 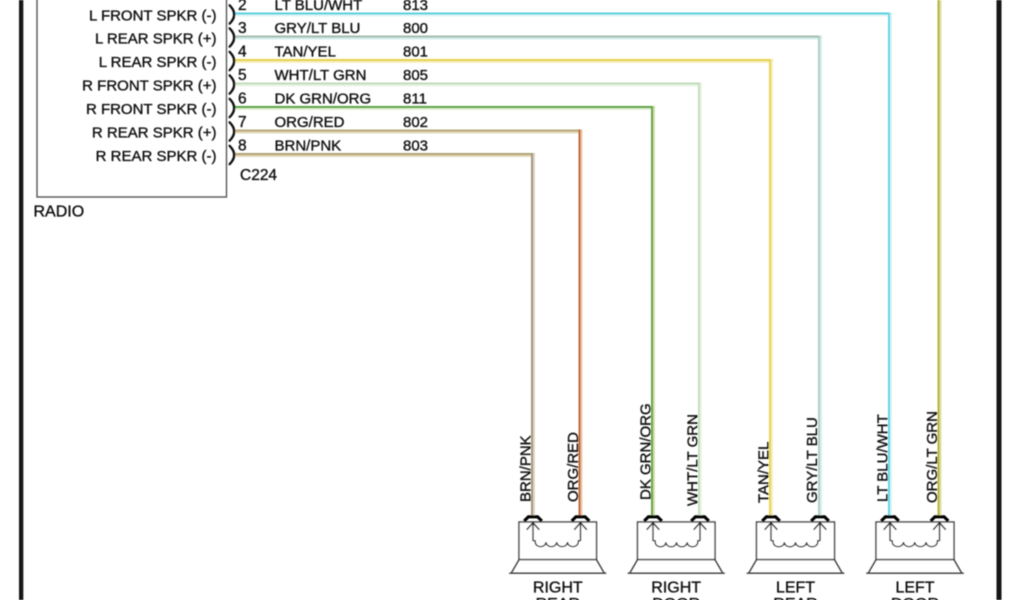 I want to click on svg-text: 803, so click(x=415, y=146).